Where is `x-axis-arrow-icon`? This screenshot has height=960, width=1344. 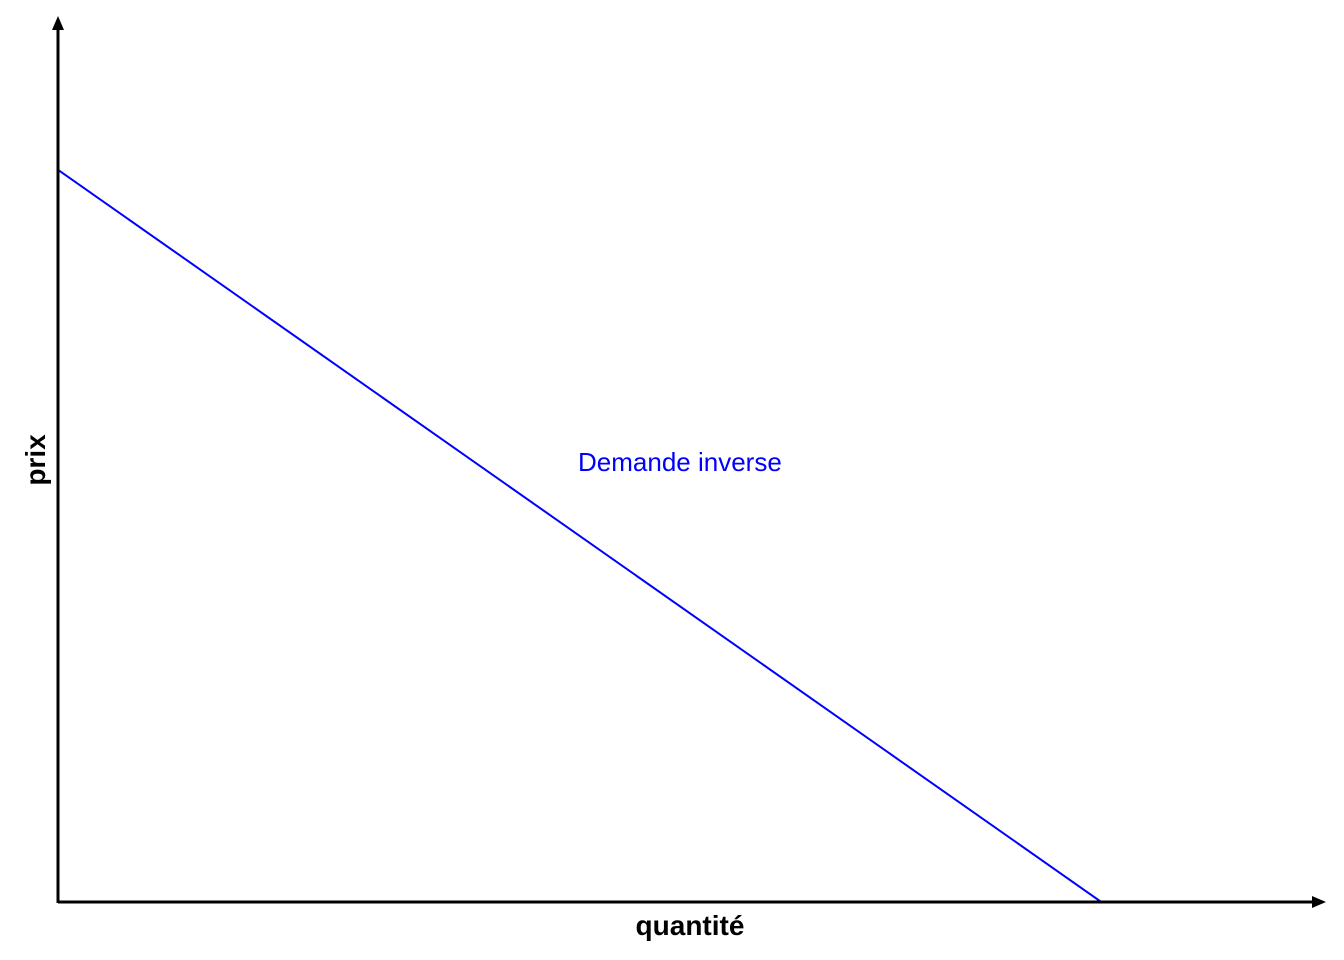
x-axis-arrow-icon is located at coordinates (1319, 902).